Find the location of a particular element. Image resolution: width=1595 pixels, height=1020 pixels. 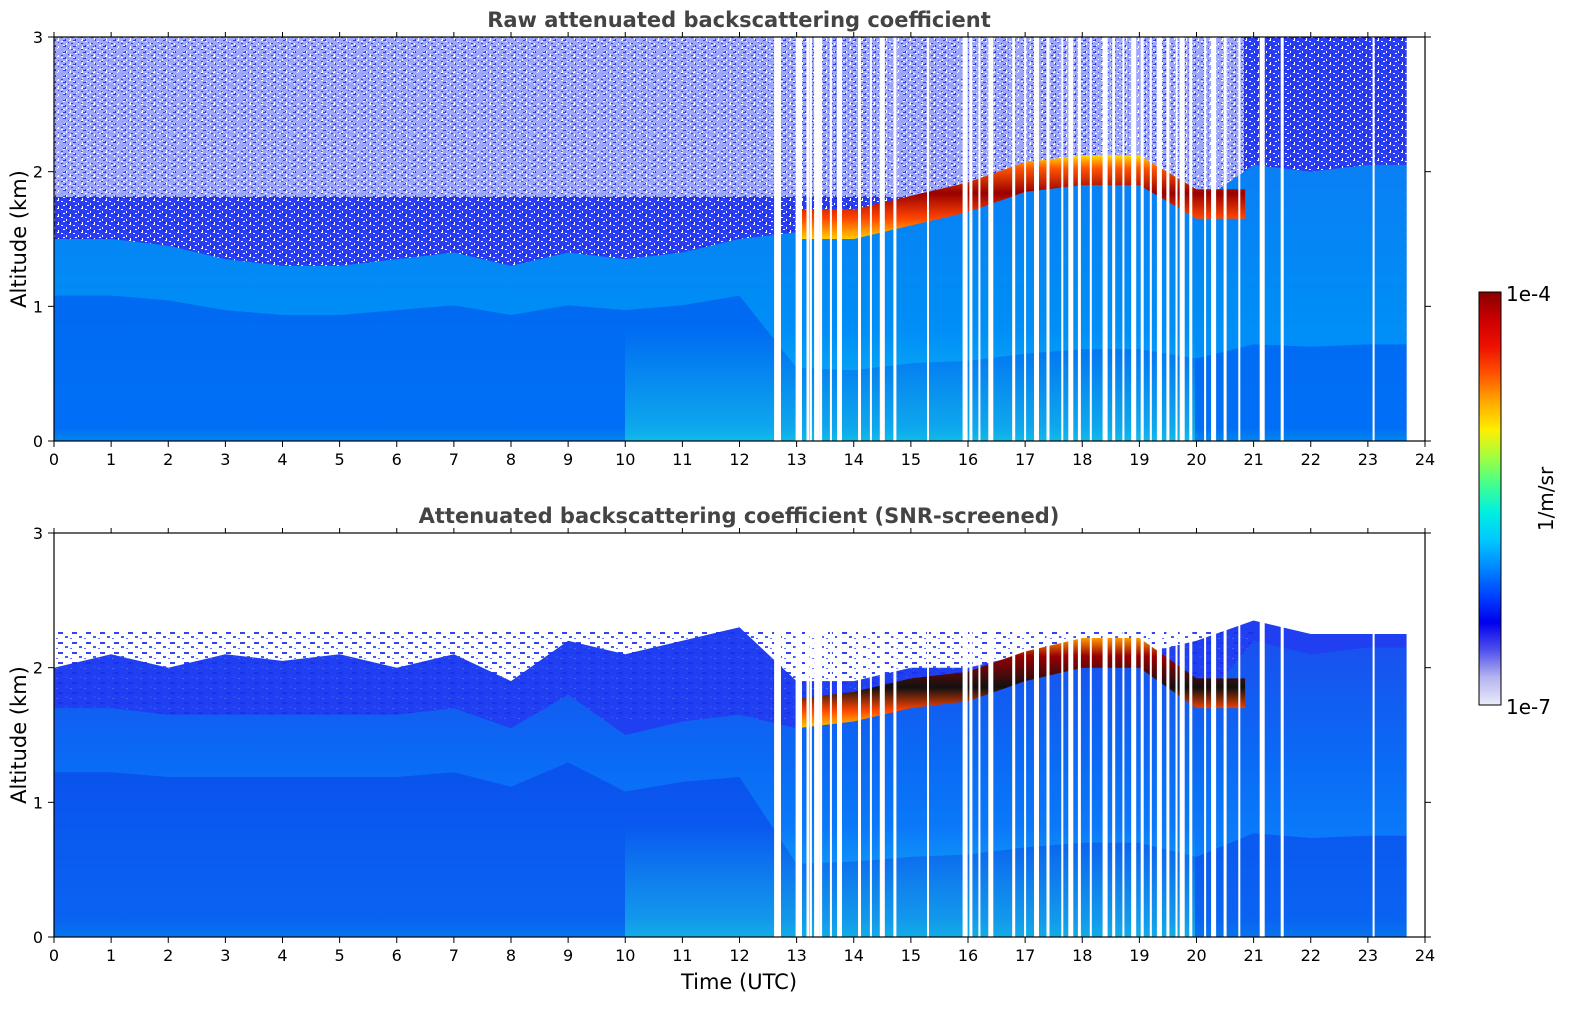

x-axis-label: Time (UTC) is located at coordinates (738, 982).